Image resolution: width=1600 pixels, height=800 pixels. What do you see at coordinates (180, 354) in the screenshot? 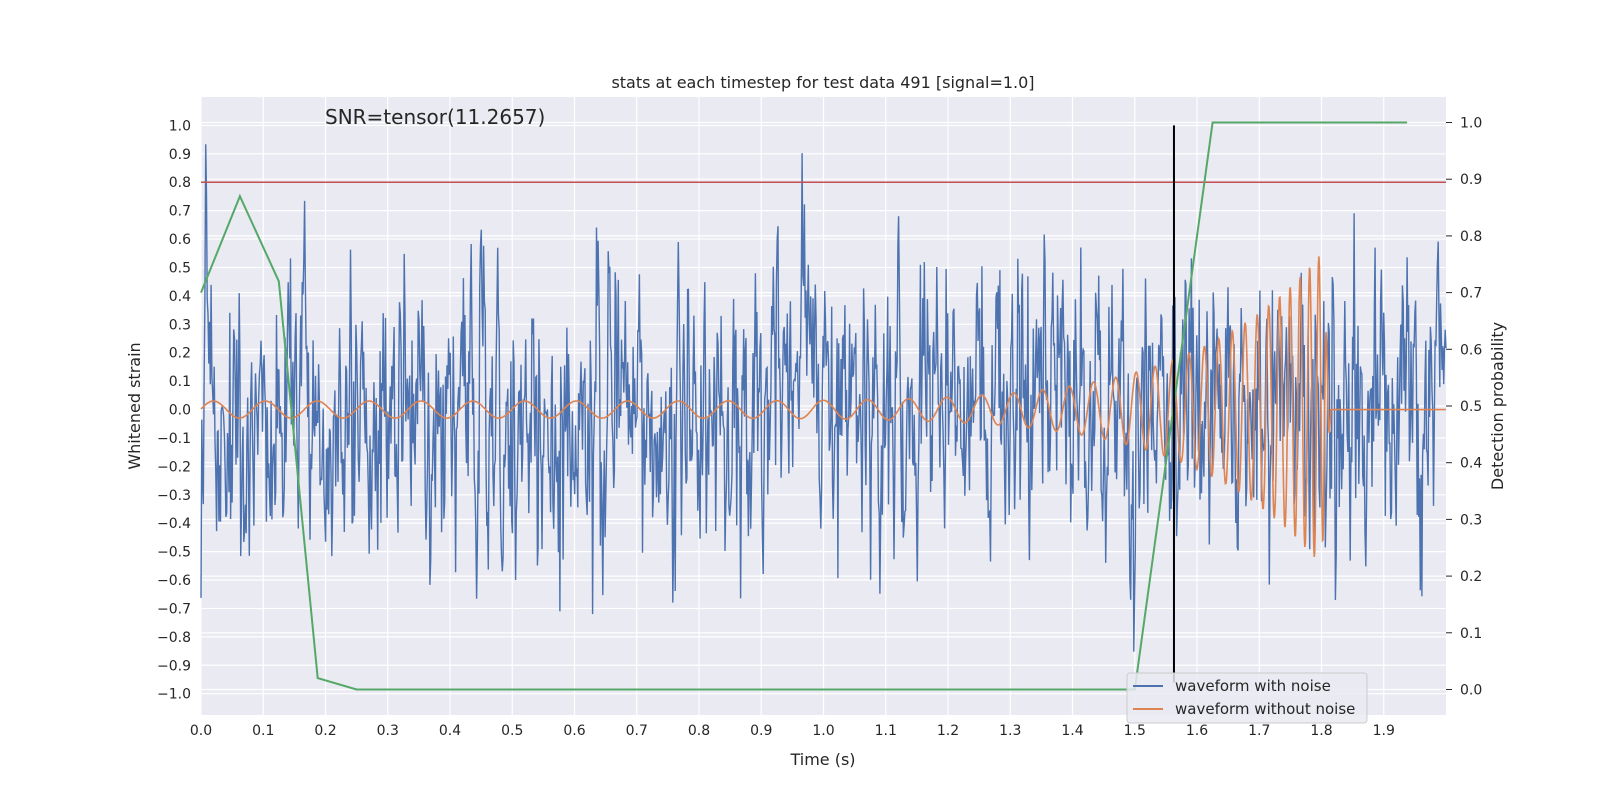
I see `y-tick-label: 0.2` at bounding box center [180, 354].